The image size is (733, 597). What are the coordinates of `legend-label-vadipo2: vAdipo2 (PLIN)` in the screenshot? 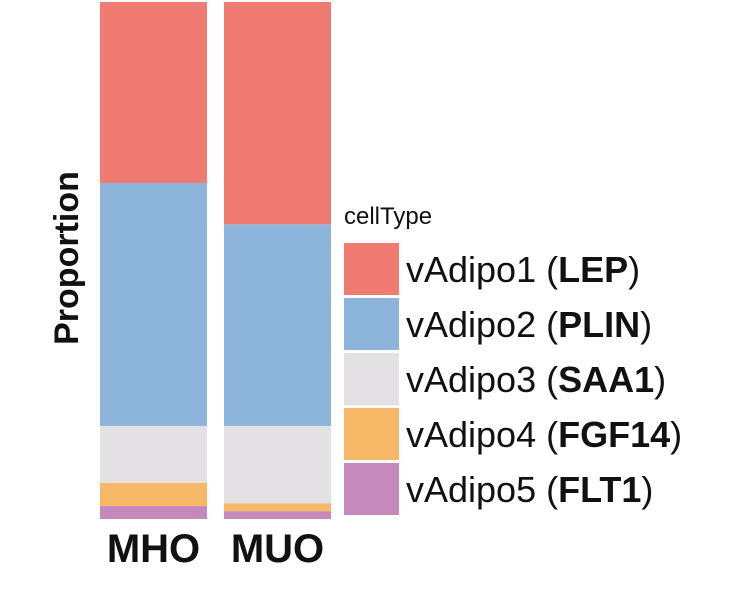 It's located at (529, 324).